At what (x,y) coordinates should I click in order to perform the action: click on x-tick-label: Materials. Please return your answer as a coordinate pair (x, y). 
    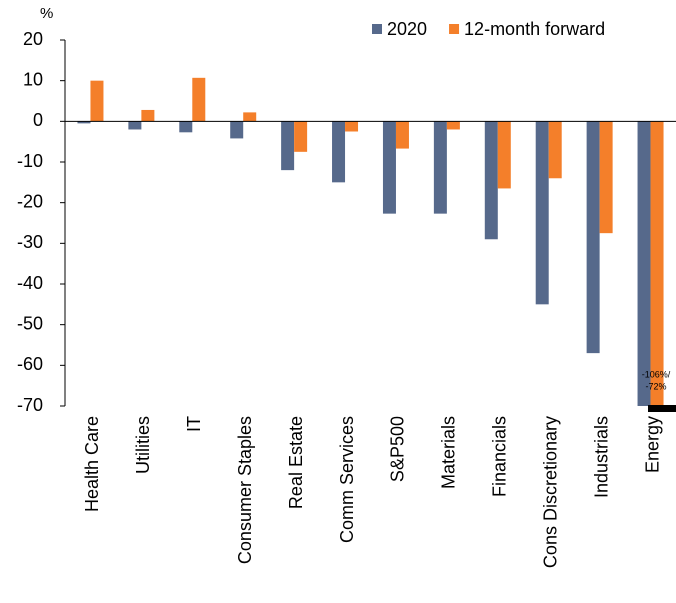
    Looking at the image, I should click on (449, 452).